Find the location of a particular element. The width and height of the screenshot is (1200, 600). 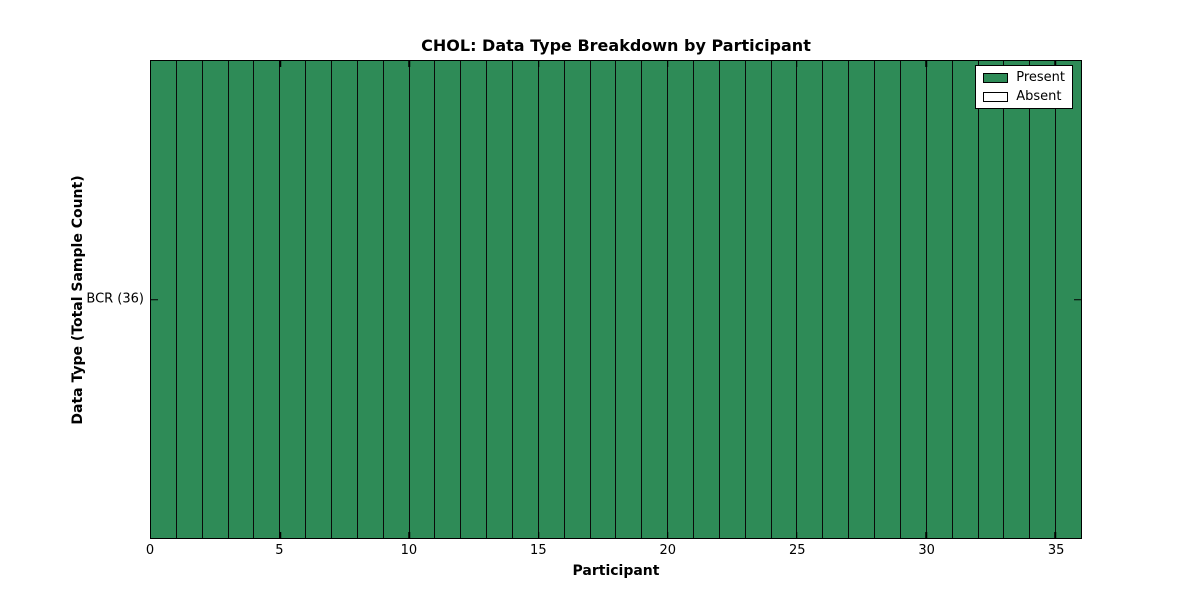

legend-label-present: Present is located at coordinates (1040, 77).